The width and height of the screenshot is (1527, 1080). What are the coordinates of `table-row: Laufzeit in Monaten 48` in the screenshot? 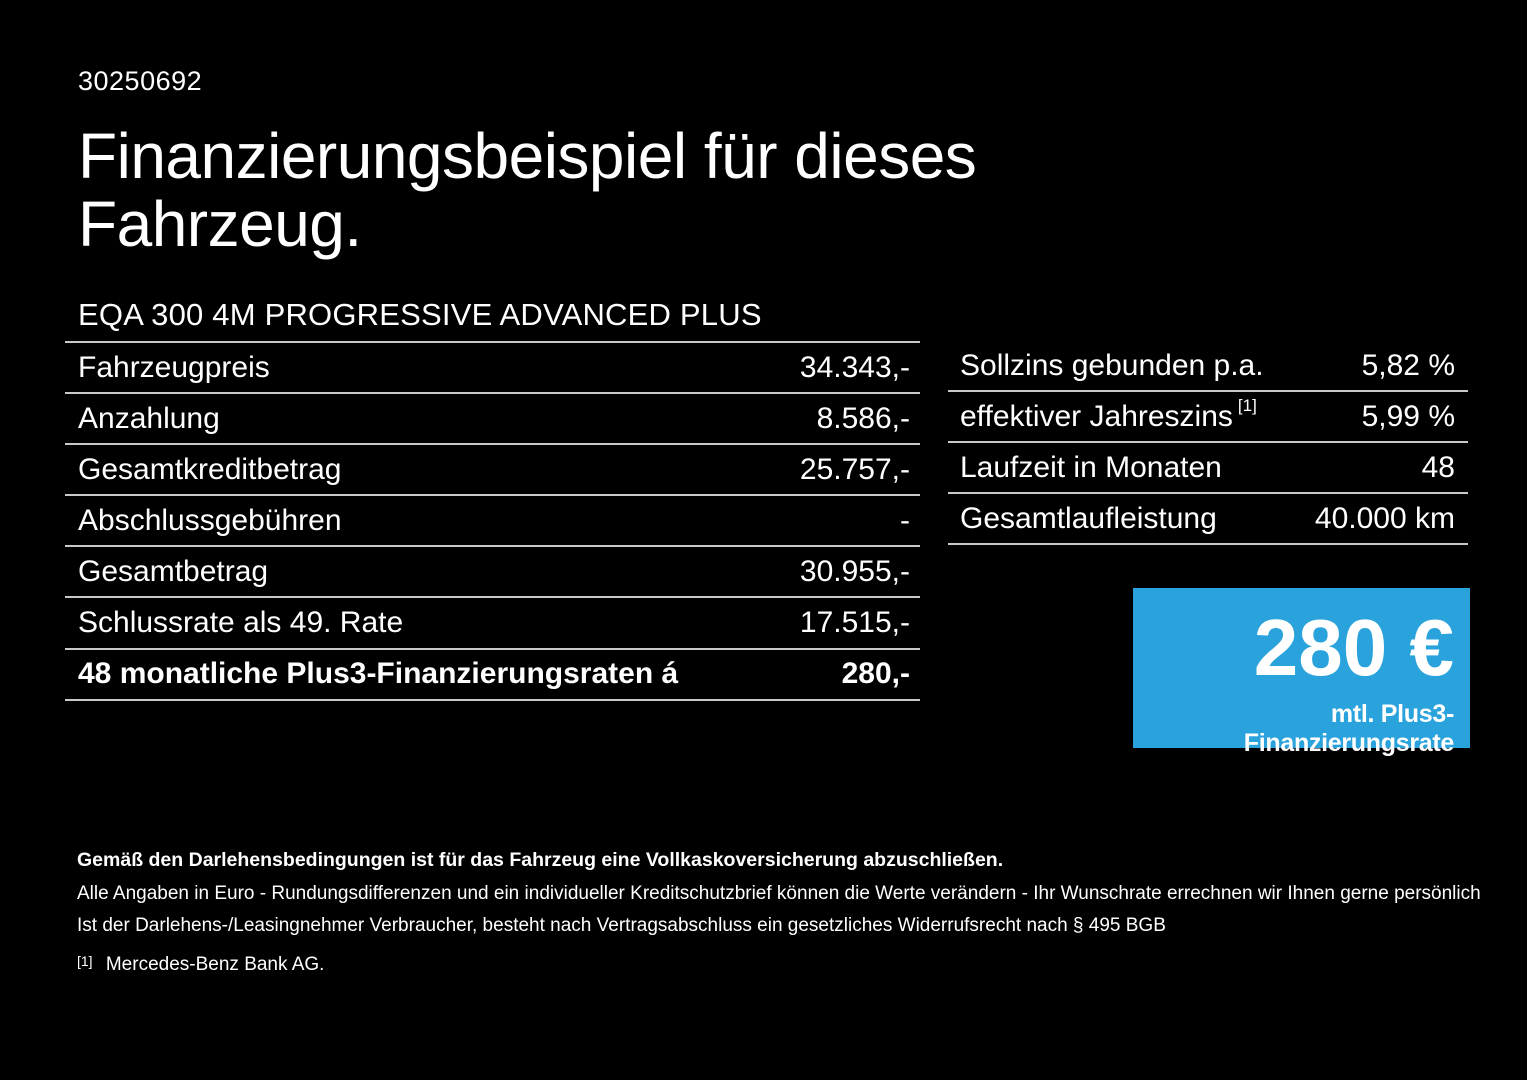 It's located at (1208, 469).